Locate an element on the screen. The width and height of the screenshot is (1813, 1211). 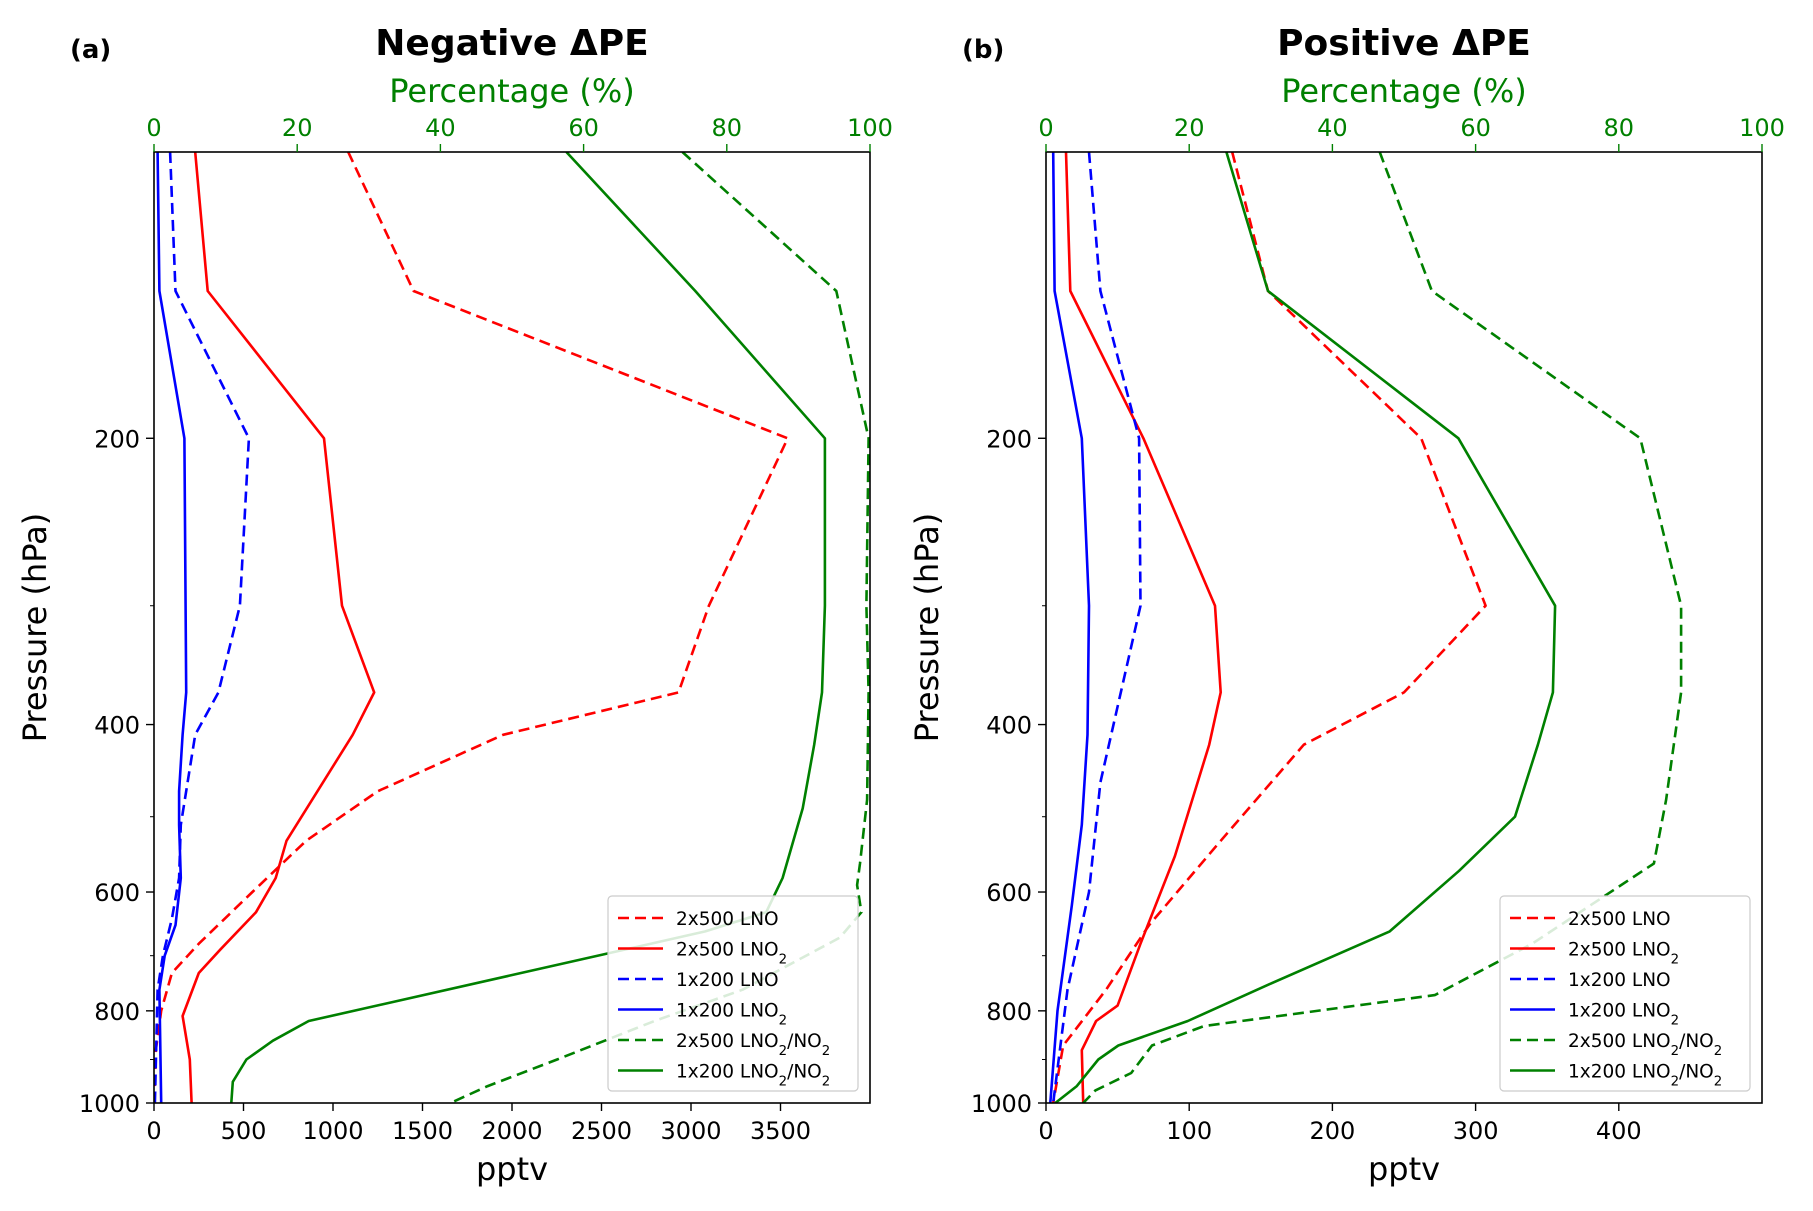
x-tick-label: 300 is located at coordinates (1476, 1131).